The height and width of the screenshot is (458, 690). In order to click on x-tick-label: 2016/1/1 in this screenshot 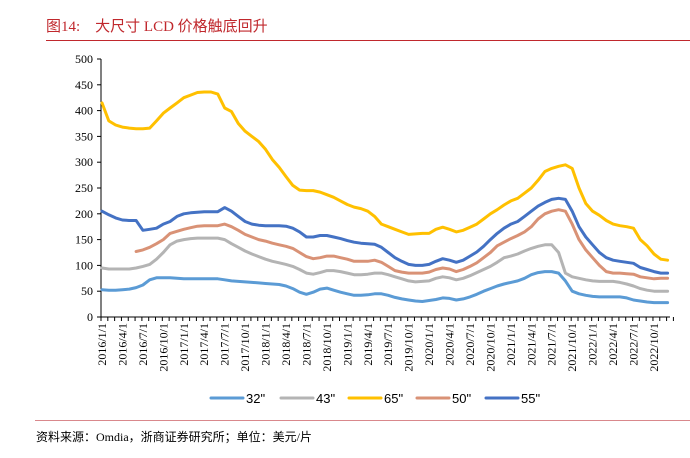, I will do `click(102, 344)`.